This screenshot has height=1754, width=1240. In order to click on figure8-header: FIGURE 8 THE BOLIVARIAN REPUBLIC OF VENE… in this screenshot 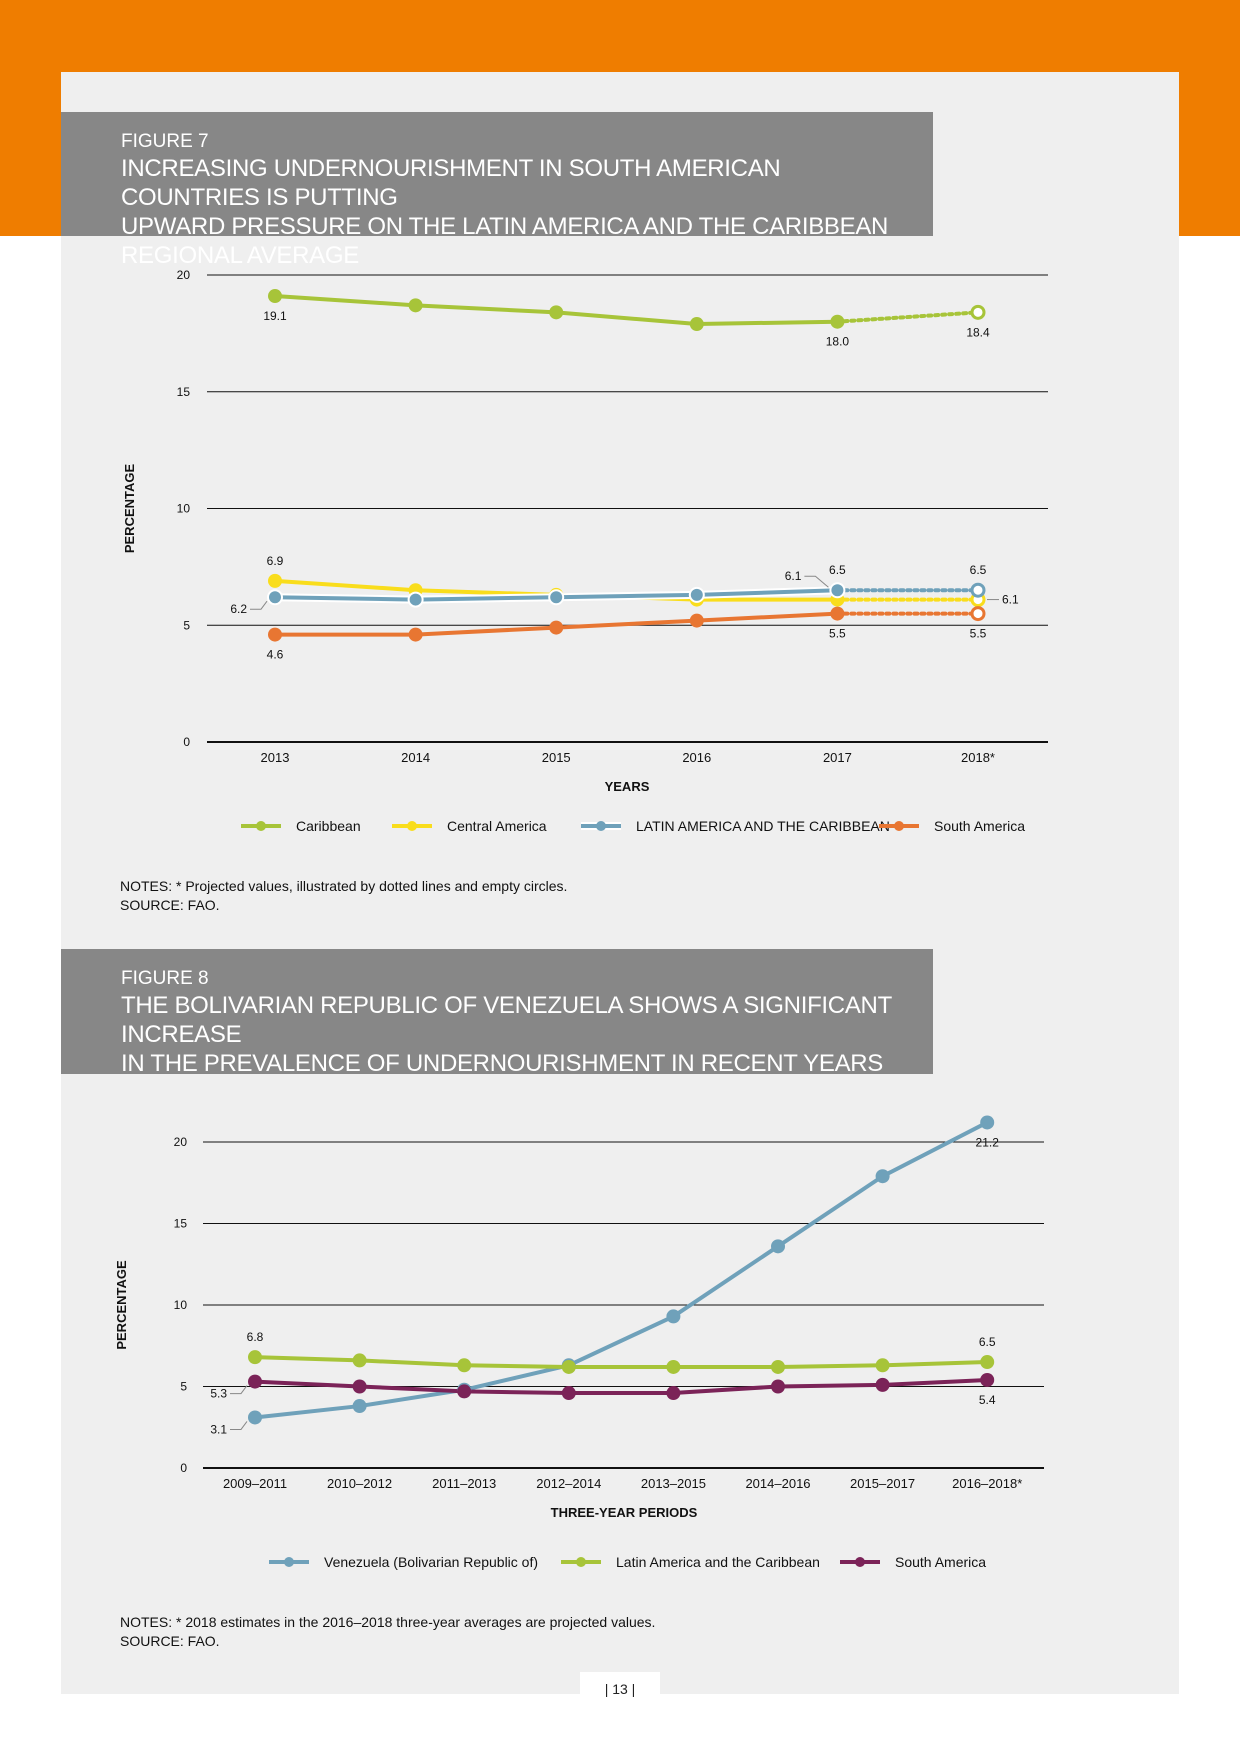, I will do `click(497, 1013)`.